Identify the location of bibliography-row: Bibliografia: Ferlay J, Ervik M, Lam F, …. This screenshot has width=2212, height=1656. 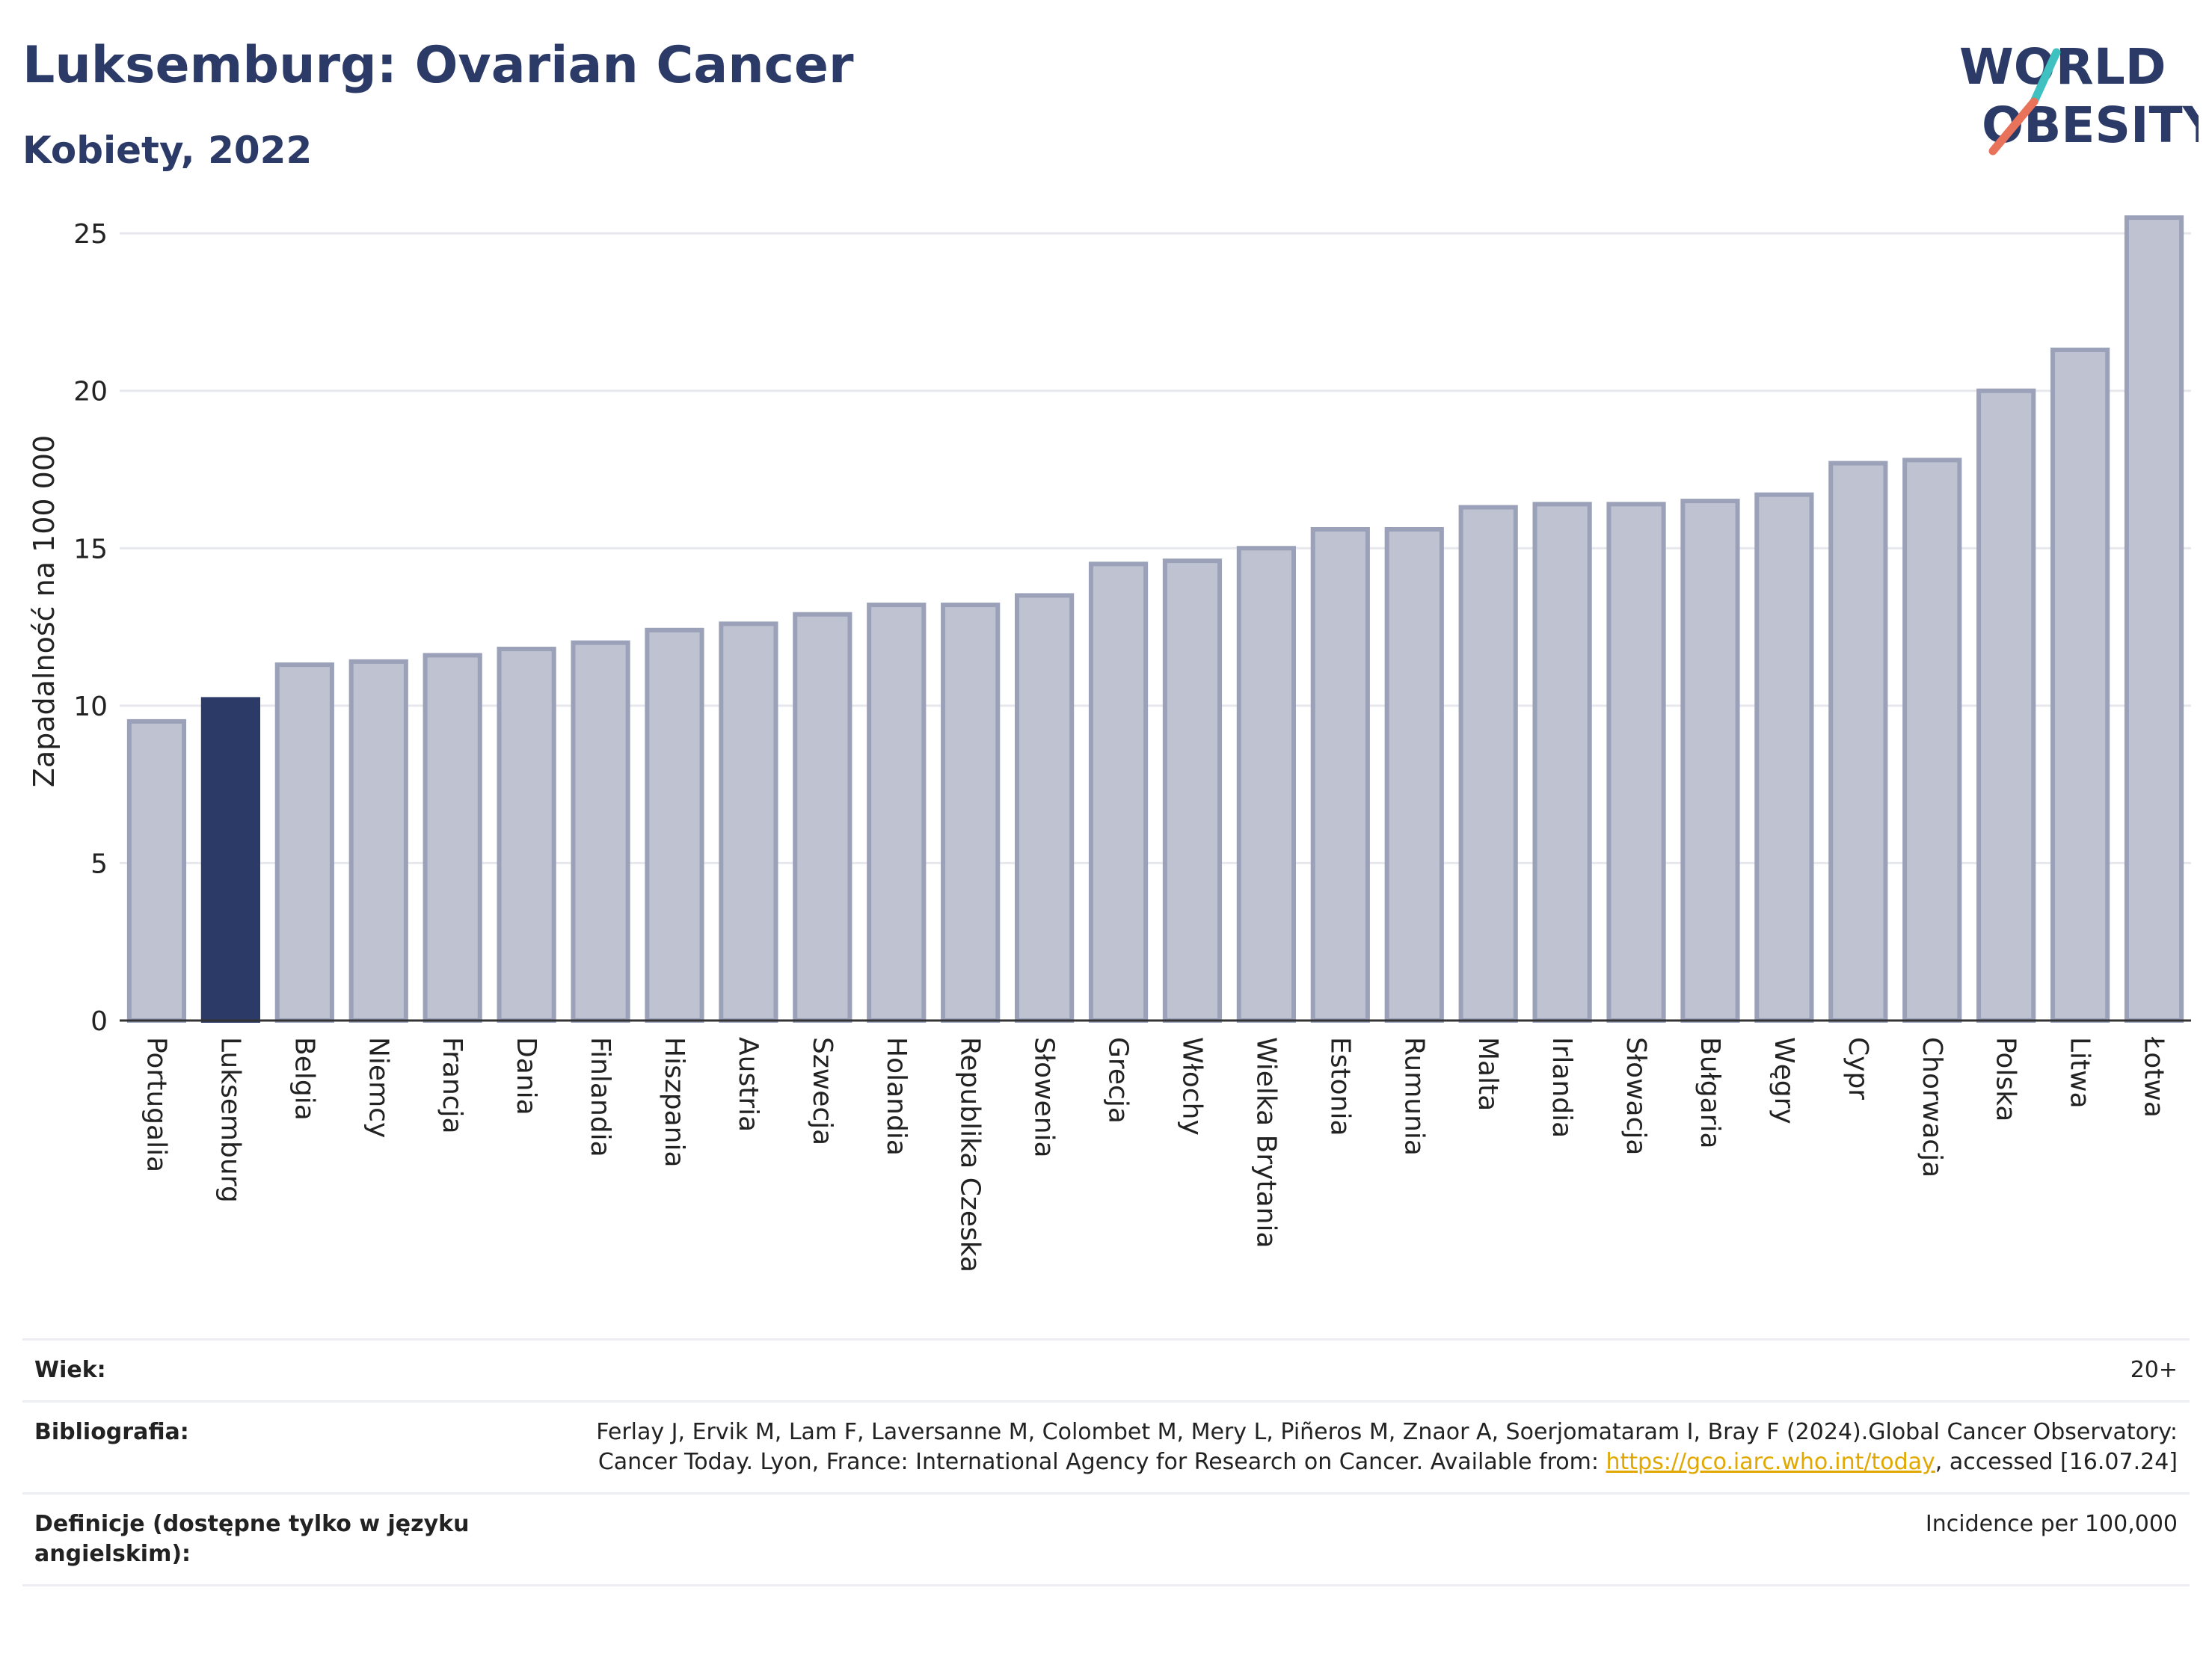
(1106, 1446).